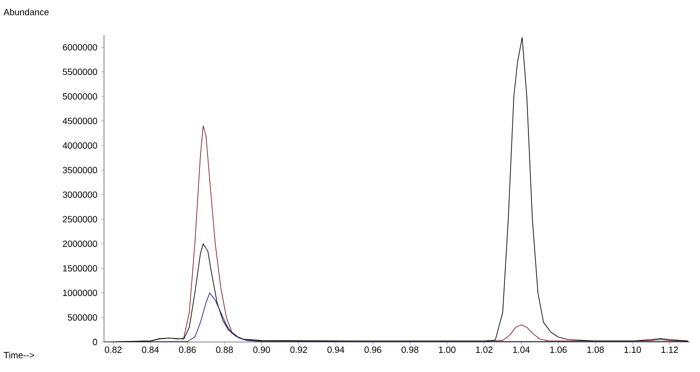 The width and height of the screenshot is (700, 372). What do you see at coordinates (26, 12) in the screenshot?
I see `y-axis-title: Abundance` at bounding box center [26, 12].